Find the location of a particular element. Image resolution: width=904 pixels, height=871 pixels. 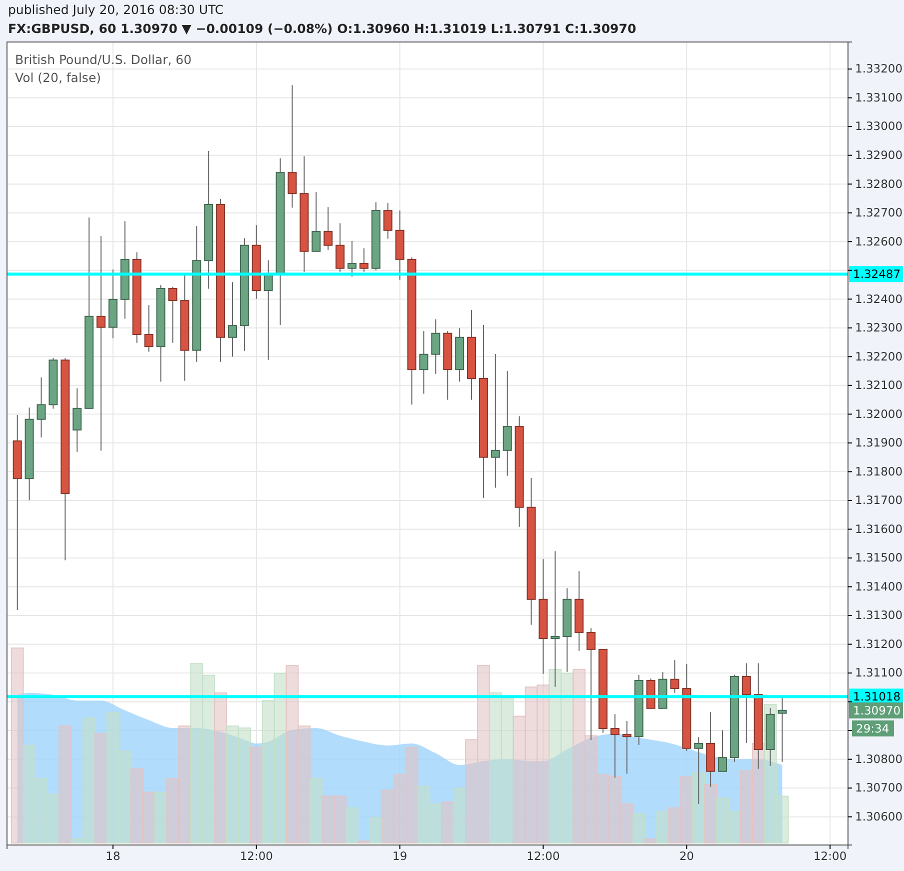

y-tick-label: 1.31100 is located at coordinates (879, 673).